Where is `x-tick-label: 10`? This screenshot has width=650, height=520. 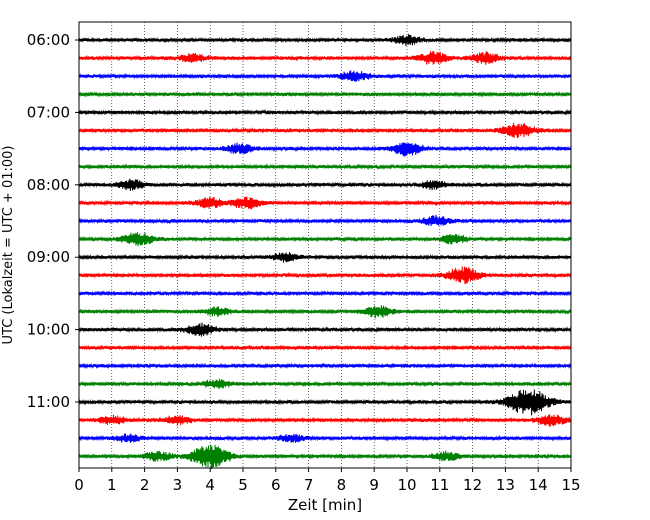 x-tick-label: 10 is located at coordinates (406, 485).